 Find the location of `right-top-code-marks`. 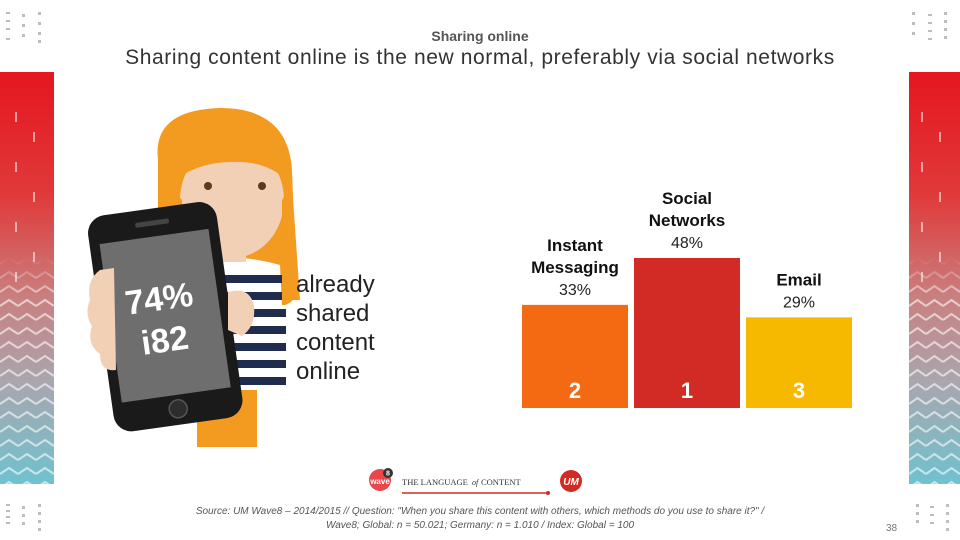

right-top-code-marks is located at coordinates (929, 26).